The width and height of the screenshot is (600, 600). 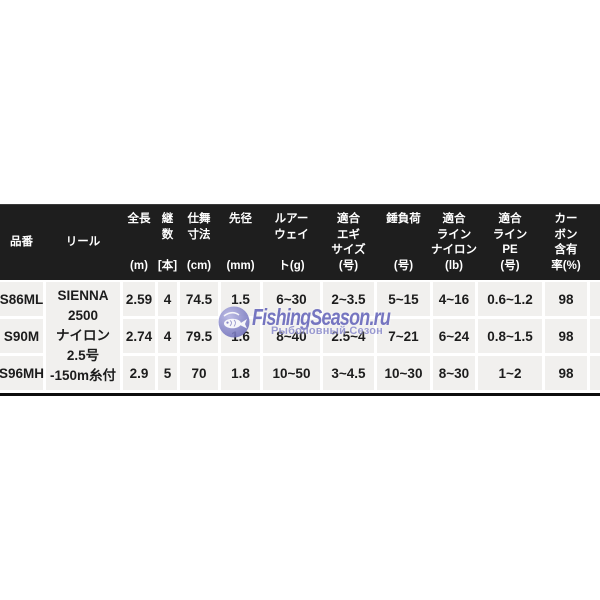 I want to click on cell-S90M-tsugi: 4, so click(x=167, y=336).